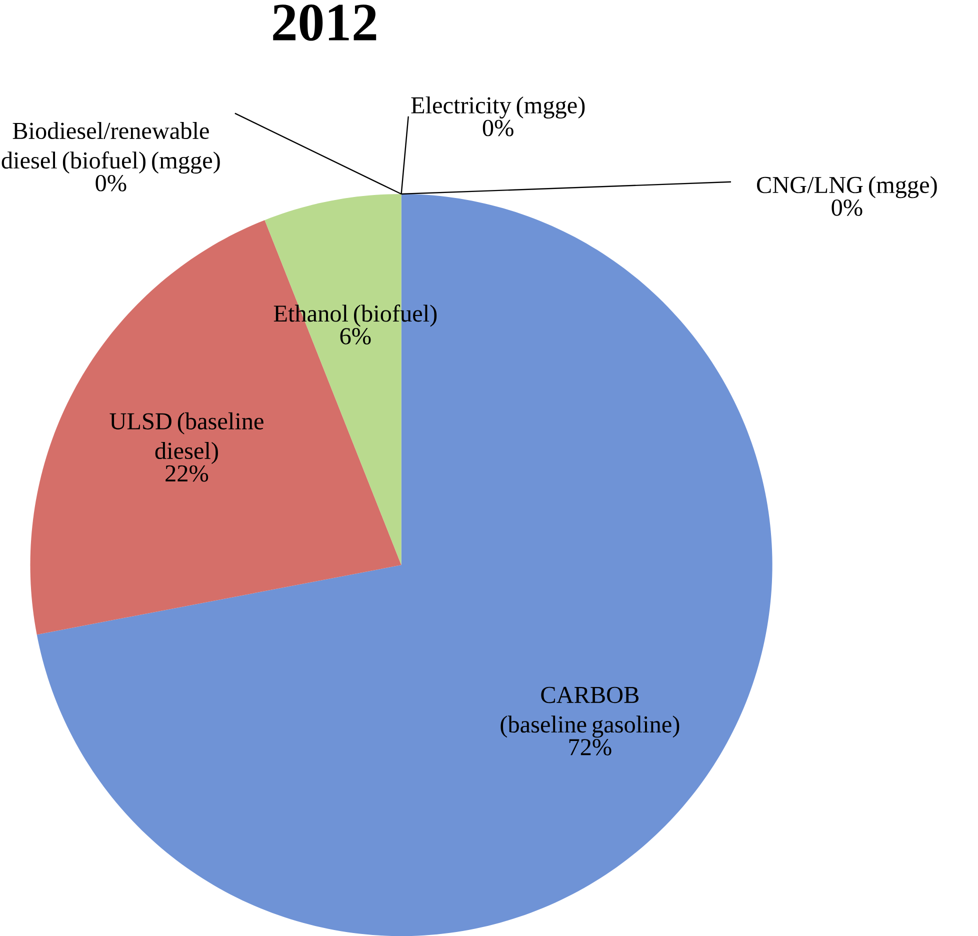  Describe the element at coordinates (590, 712) in the screenshot. I see `slice-label: CARBOB (baseline gasoline)` at that location.